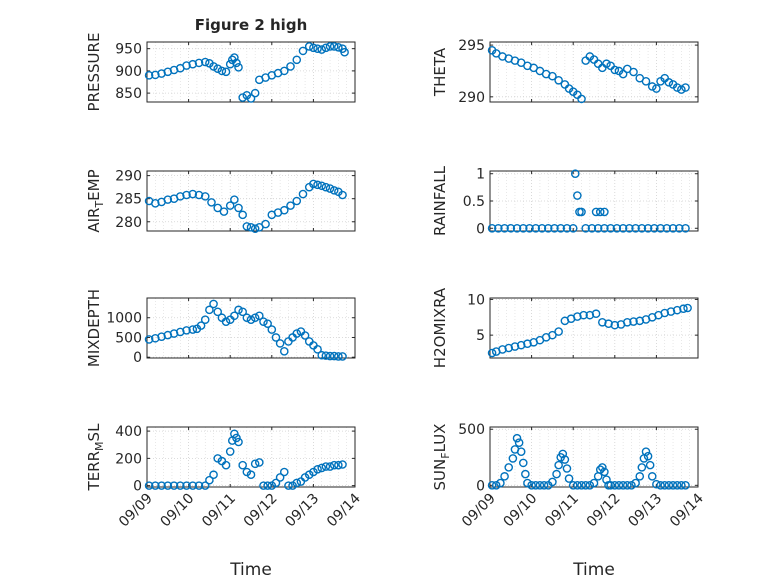  What do you see at coordinates (124, 319) in the screenshot?
I see `y-tick-label: 1000` at bounding box center [124, 319].